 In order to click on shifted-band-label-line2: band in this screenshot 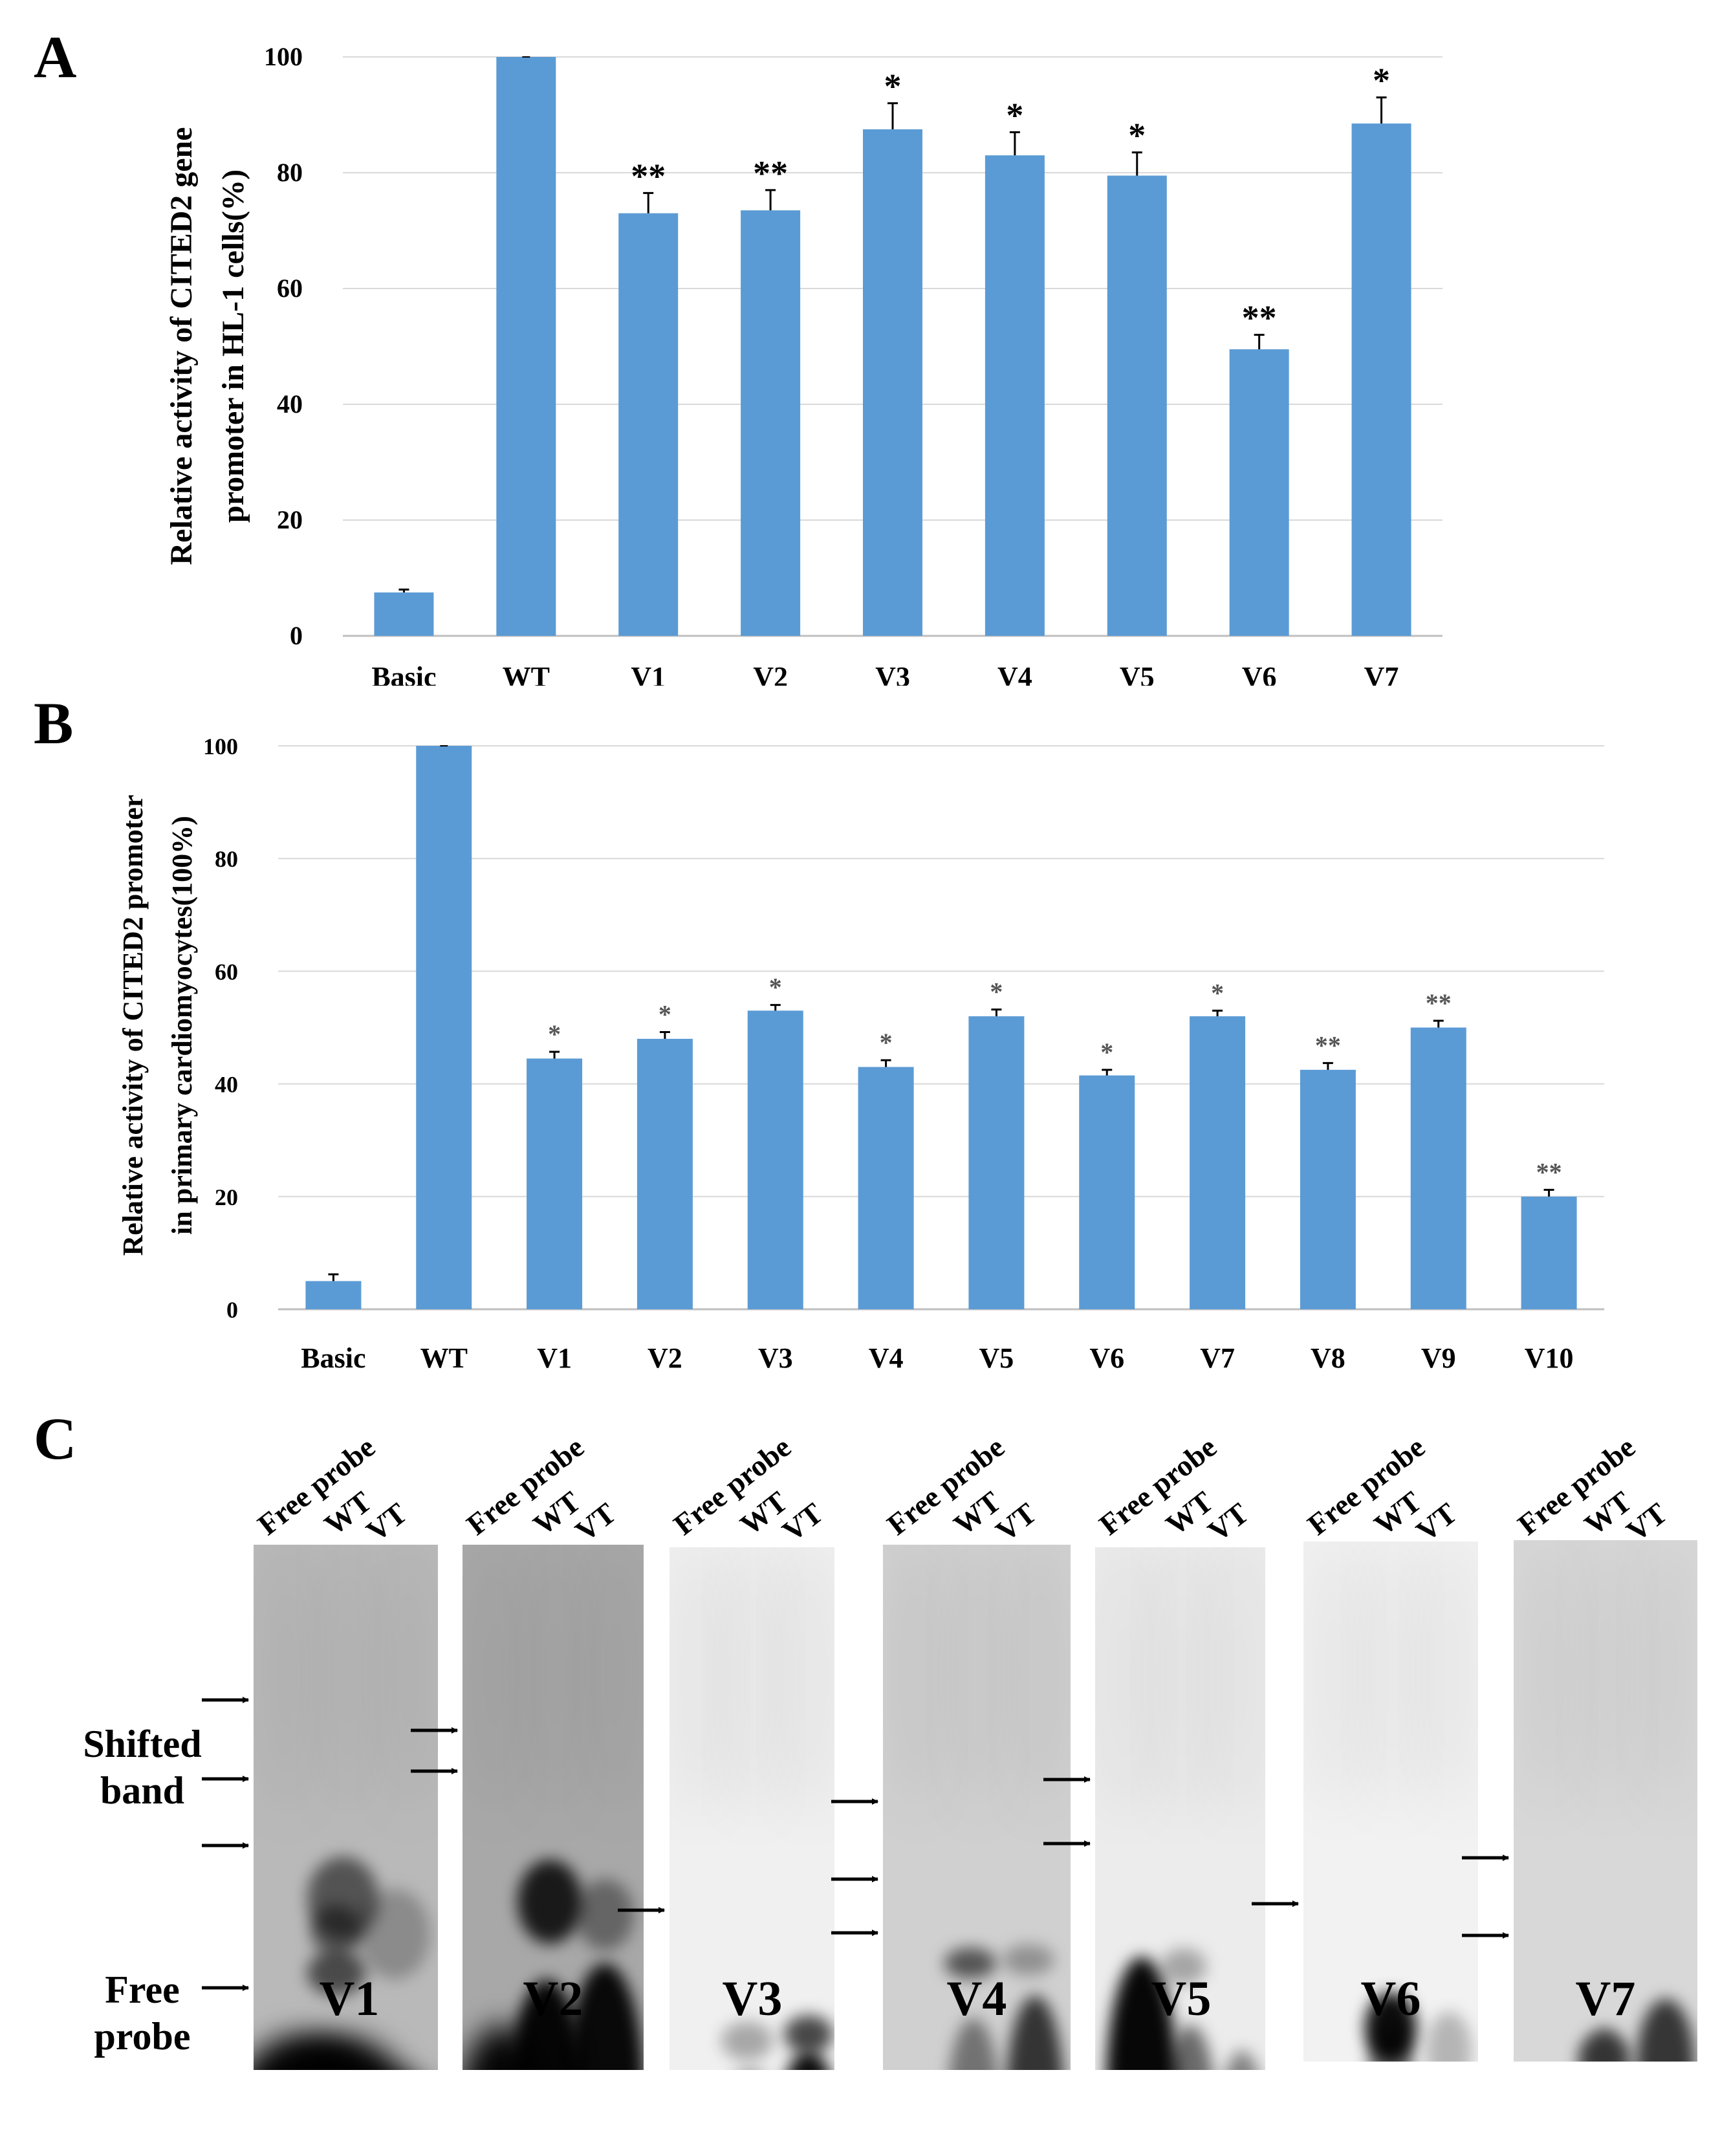, I will do `click(142, 1790)`.